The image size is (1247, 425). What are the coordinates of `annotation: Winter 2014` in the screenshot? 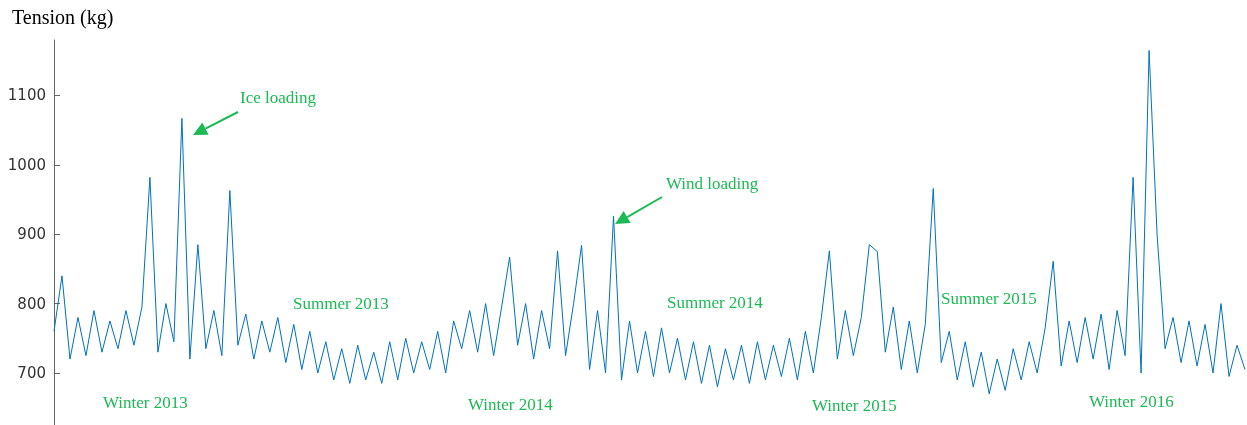 It's located at (511, 404).